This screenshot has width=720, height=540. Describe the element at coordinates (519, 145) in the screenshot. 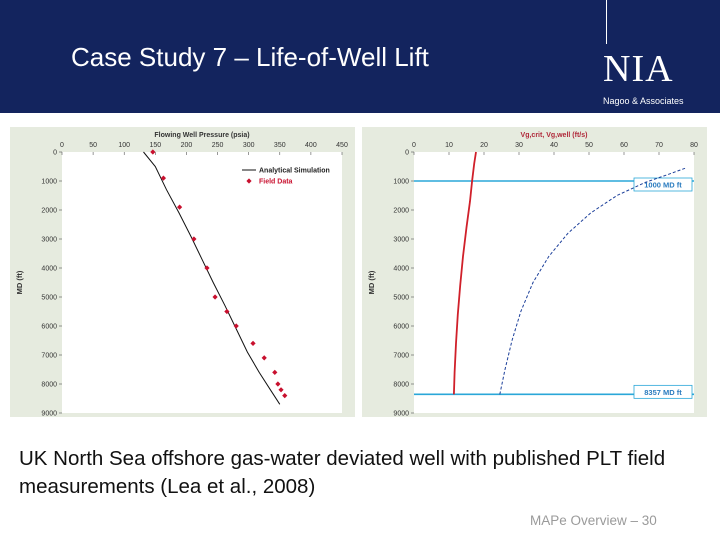

I see `x-tick-label: 30` at that location.